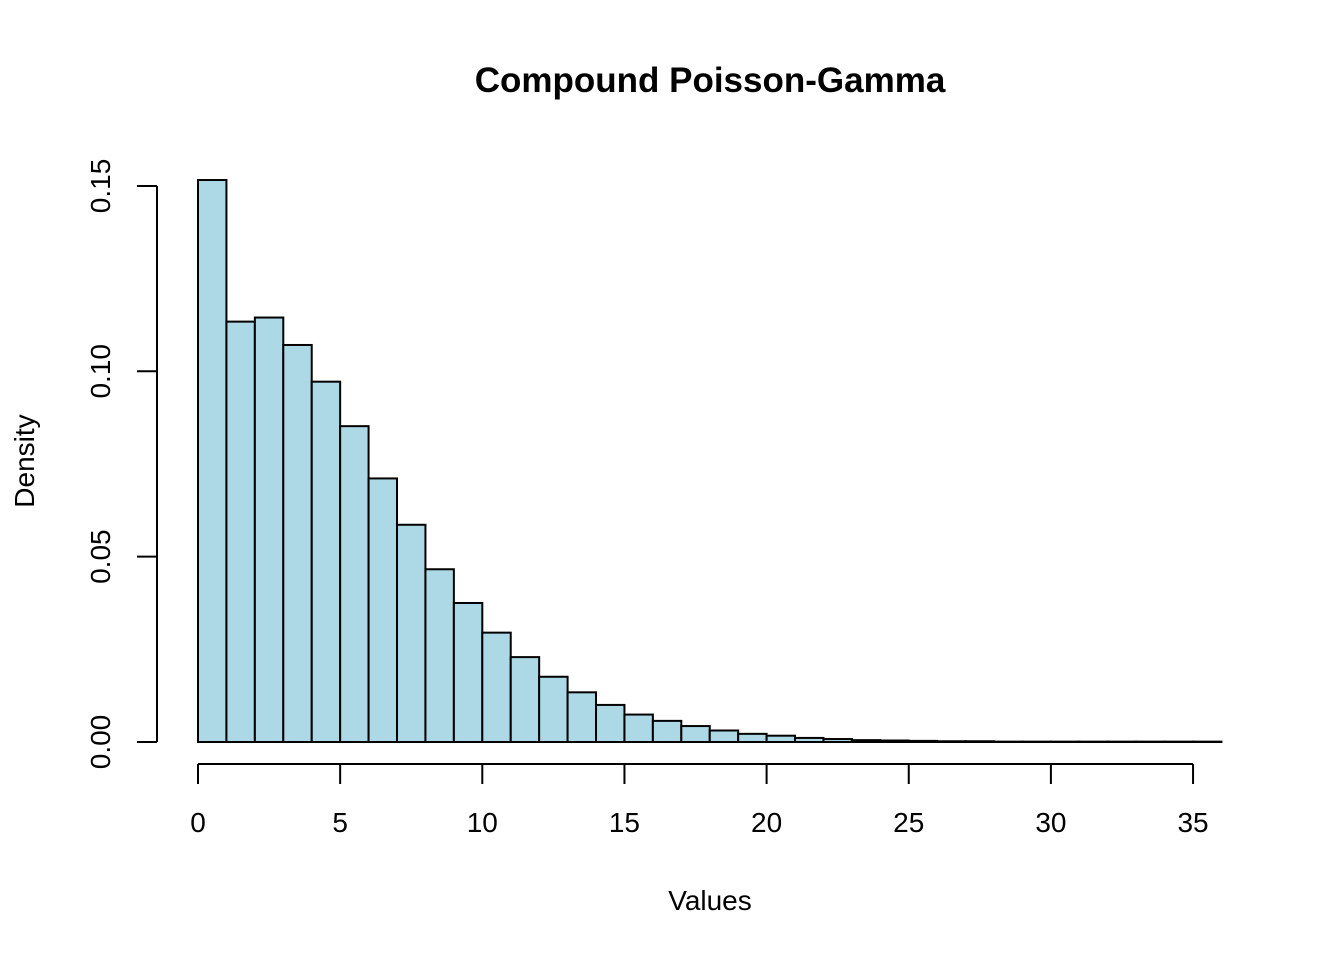 This screenshot has width=1344, height=960. I want to click on x-tick-label: 25, so click(908, 822).